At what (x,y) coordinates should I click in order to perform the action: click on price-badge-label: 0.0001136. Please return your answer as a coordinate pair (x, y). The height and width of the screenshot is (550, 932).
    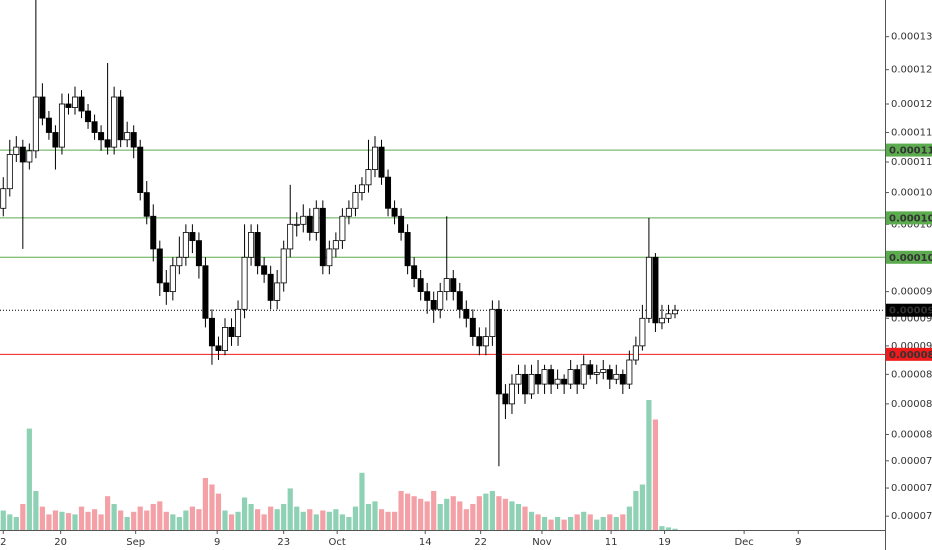
    Looking at the image, I should click on (910, 151).